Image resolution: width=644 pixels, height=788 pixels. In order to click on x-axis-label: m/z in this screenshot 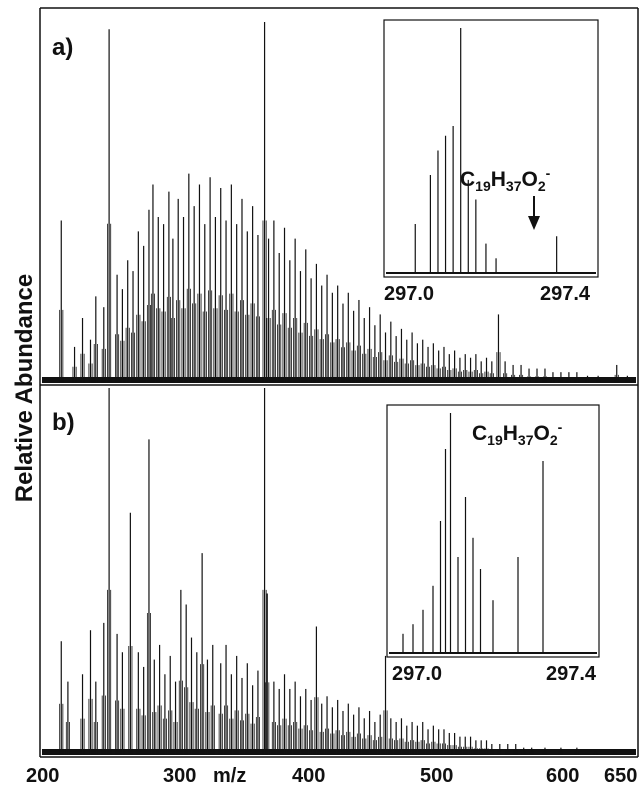, I will do `click(229, 776)`.